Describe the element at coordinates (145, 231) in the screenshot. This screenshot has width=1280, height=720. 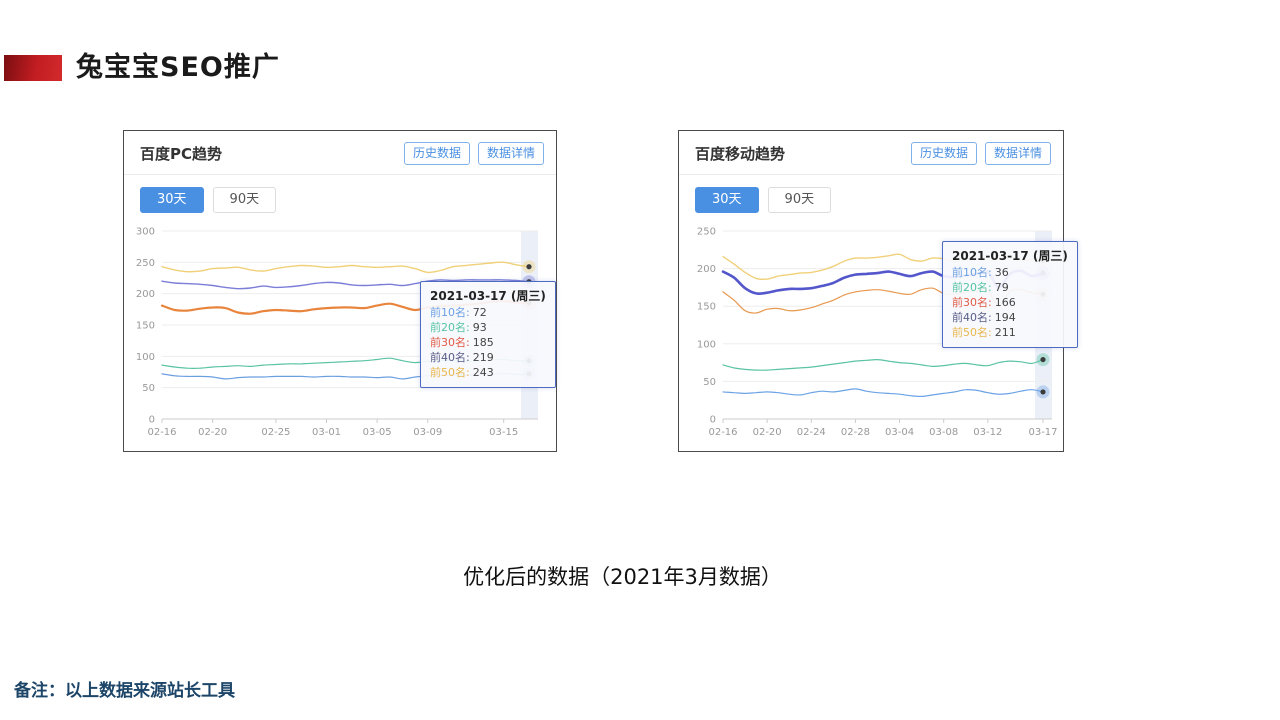
I see `svg-text: 300` at that location.